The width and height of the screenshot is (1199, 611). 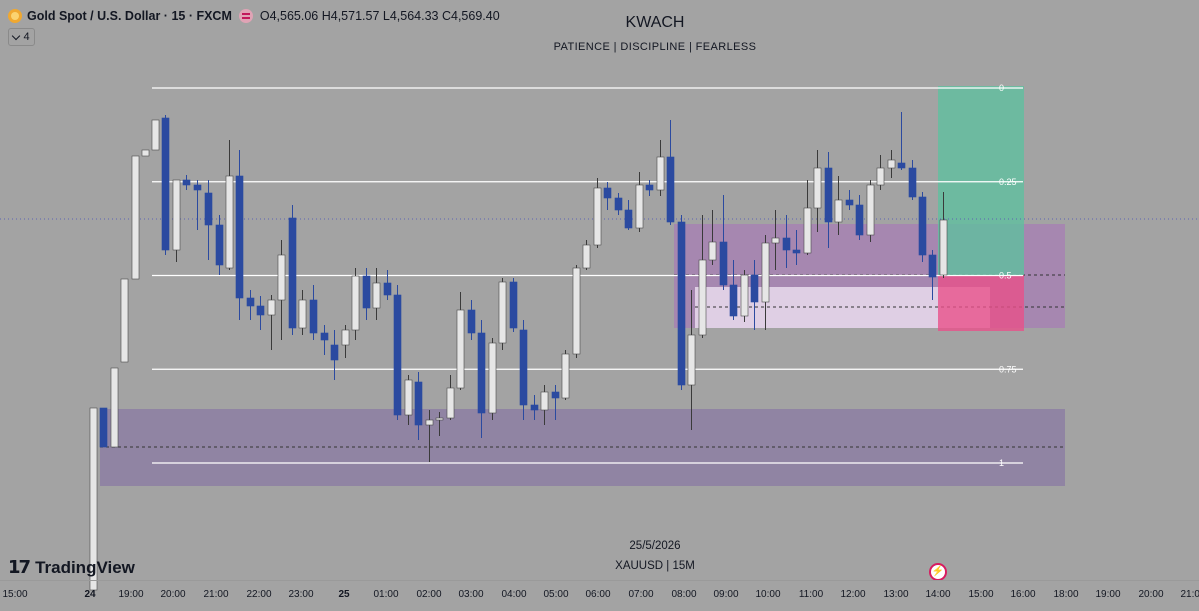 What do you see at coordinates (895, 594) in the screenshot?
I see `time-tick-label: 13:00` at bounding box center [895, 594].